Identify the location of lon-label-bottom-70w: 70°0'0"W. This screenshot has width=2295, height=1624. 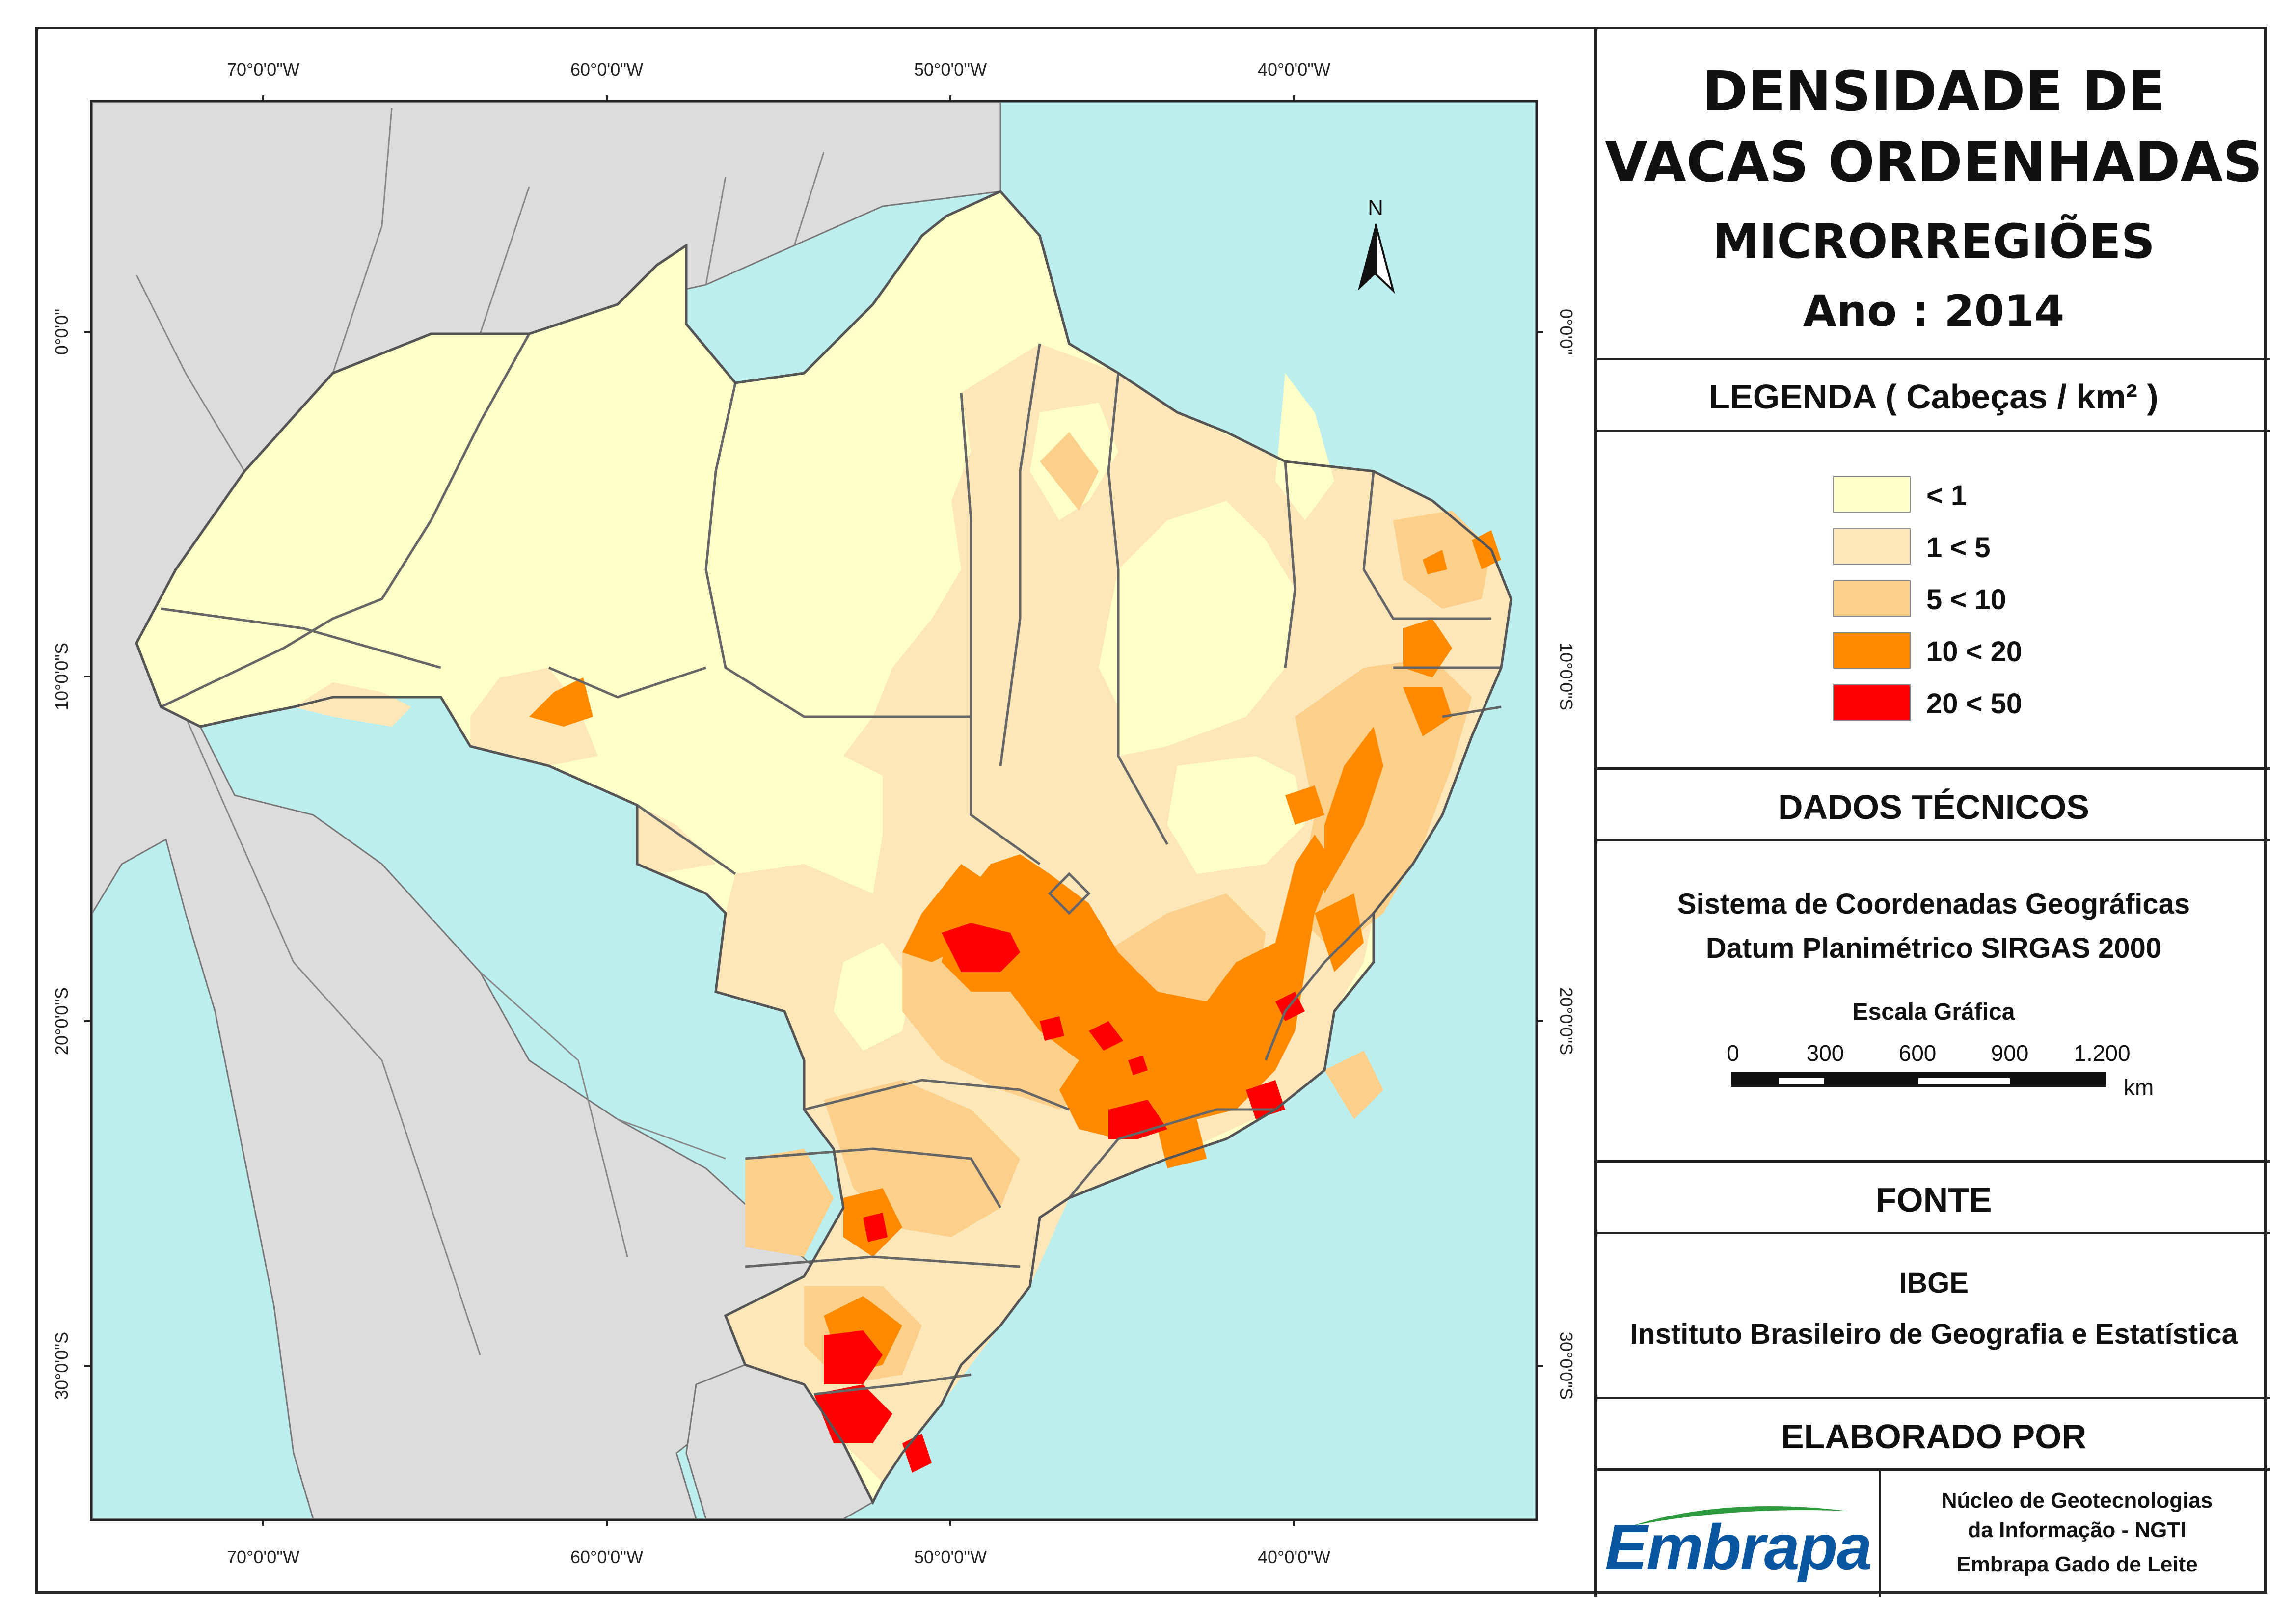
(263, 1557).